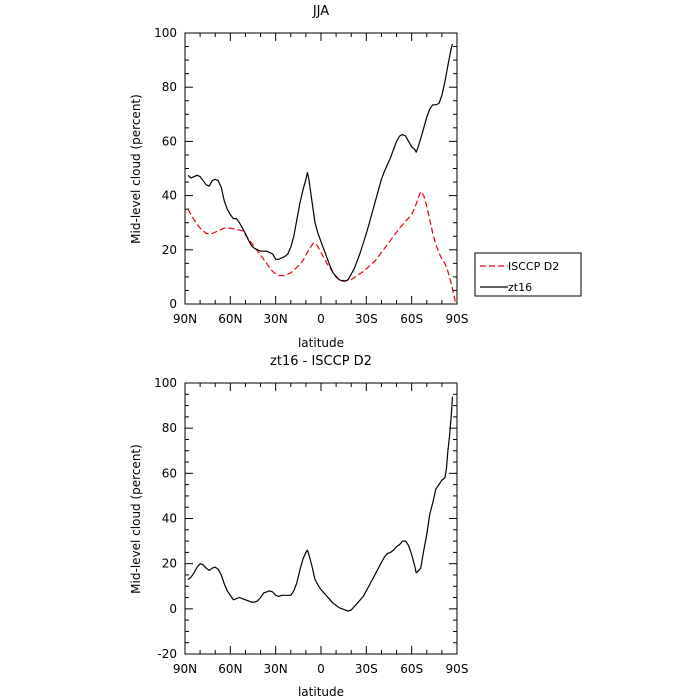 The height and width of the screenshot is (700, 700). I want to click on panel-top-title: JJA, so click(320, 11).